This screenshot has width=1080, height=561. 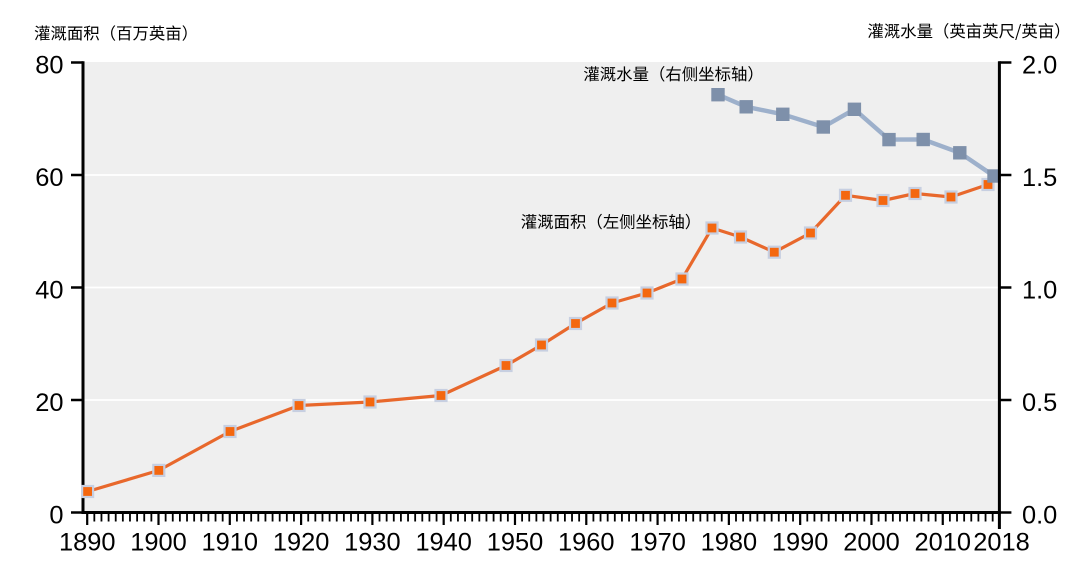 I want to click on svg-text: 1960, so click(x=586, y=543).